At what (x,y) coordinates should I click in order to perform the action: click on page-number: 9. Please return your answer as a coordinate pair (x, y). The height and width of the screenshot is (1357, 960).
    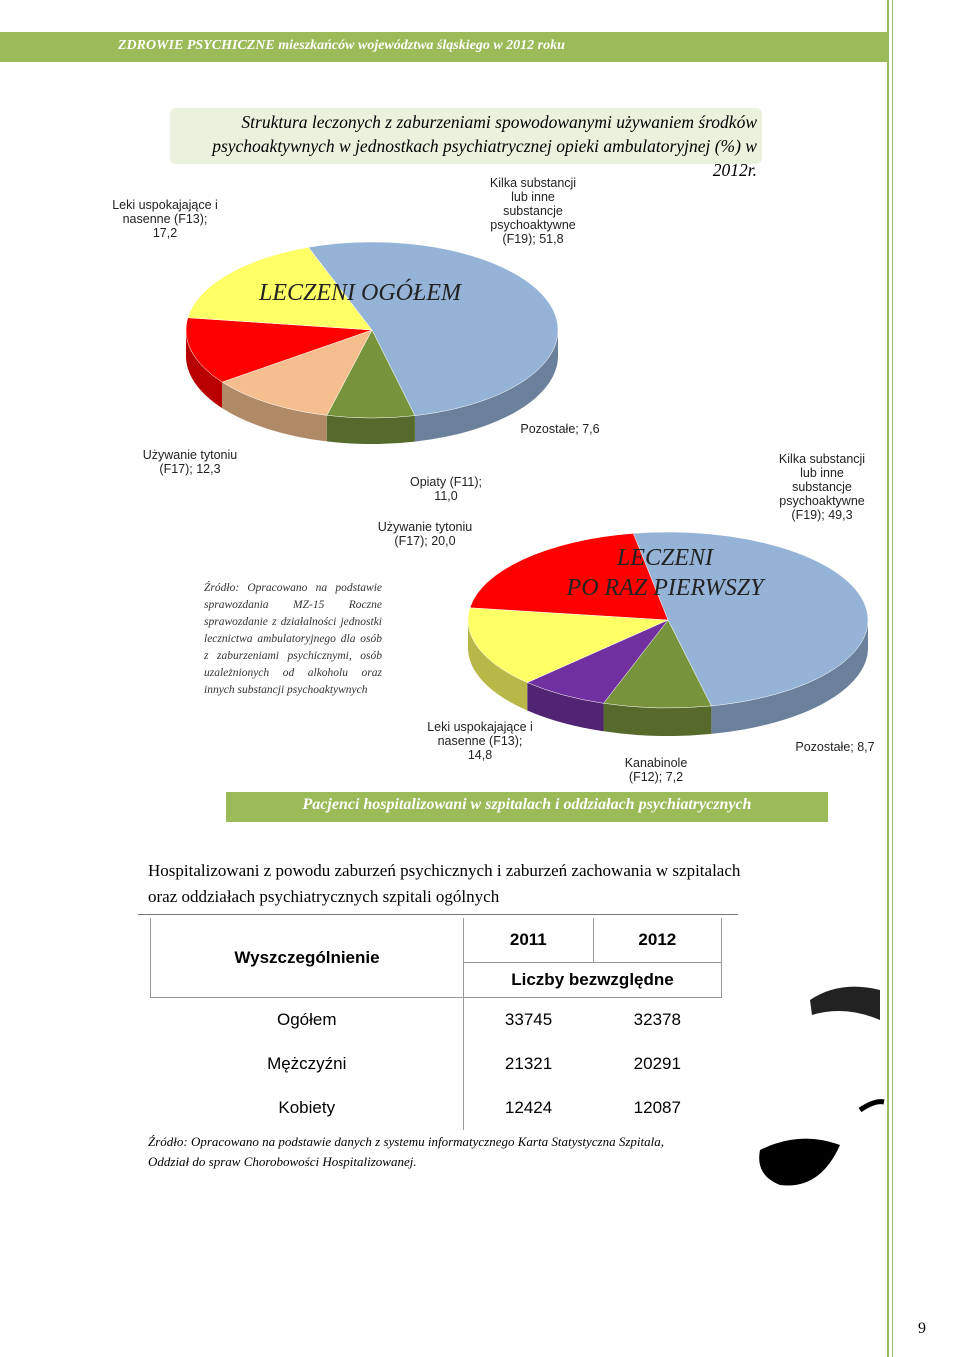
    Looking at the image, I should click on (922, 1328).